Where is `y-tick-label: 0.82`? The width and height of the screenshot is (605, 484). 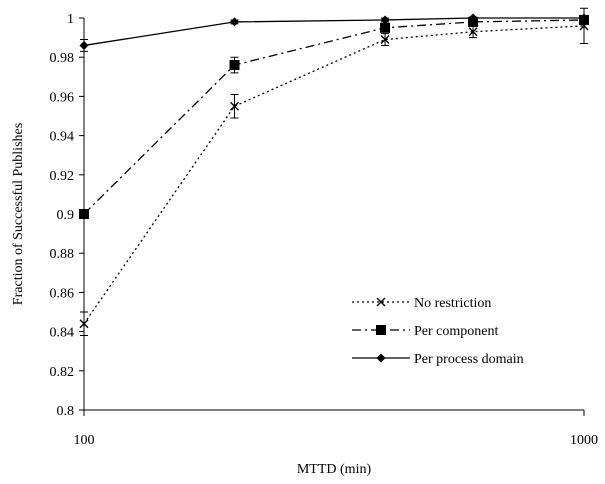
y-tick-label: 0.82 is located at coordinates (62, 372).